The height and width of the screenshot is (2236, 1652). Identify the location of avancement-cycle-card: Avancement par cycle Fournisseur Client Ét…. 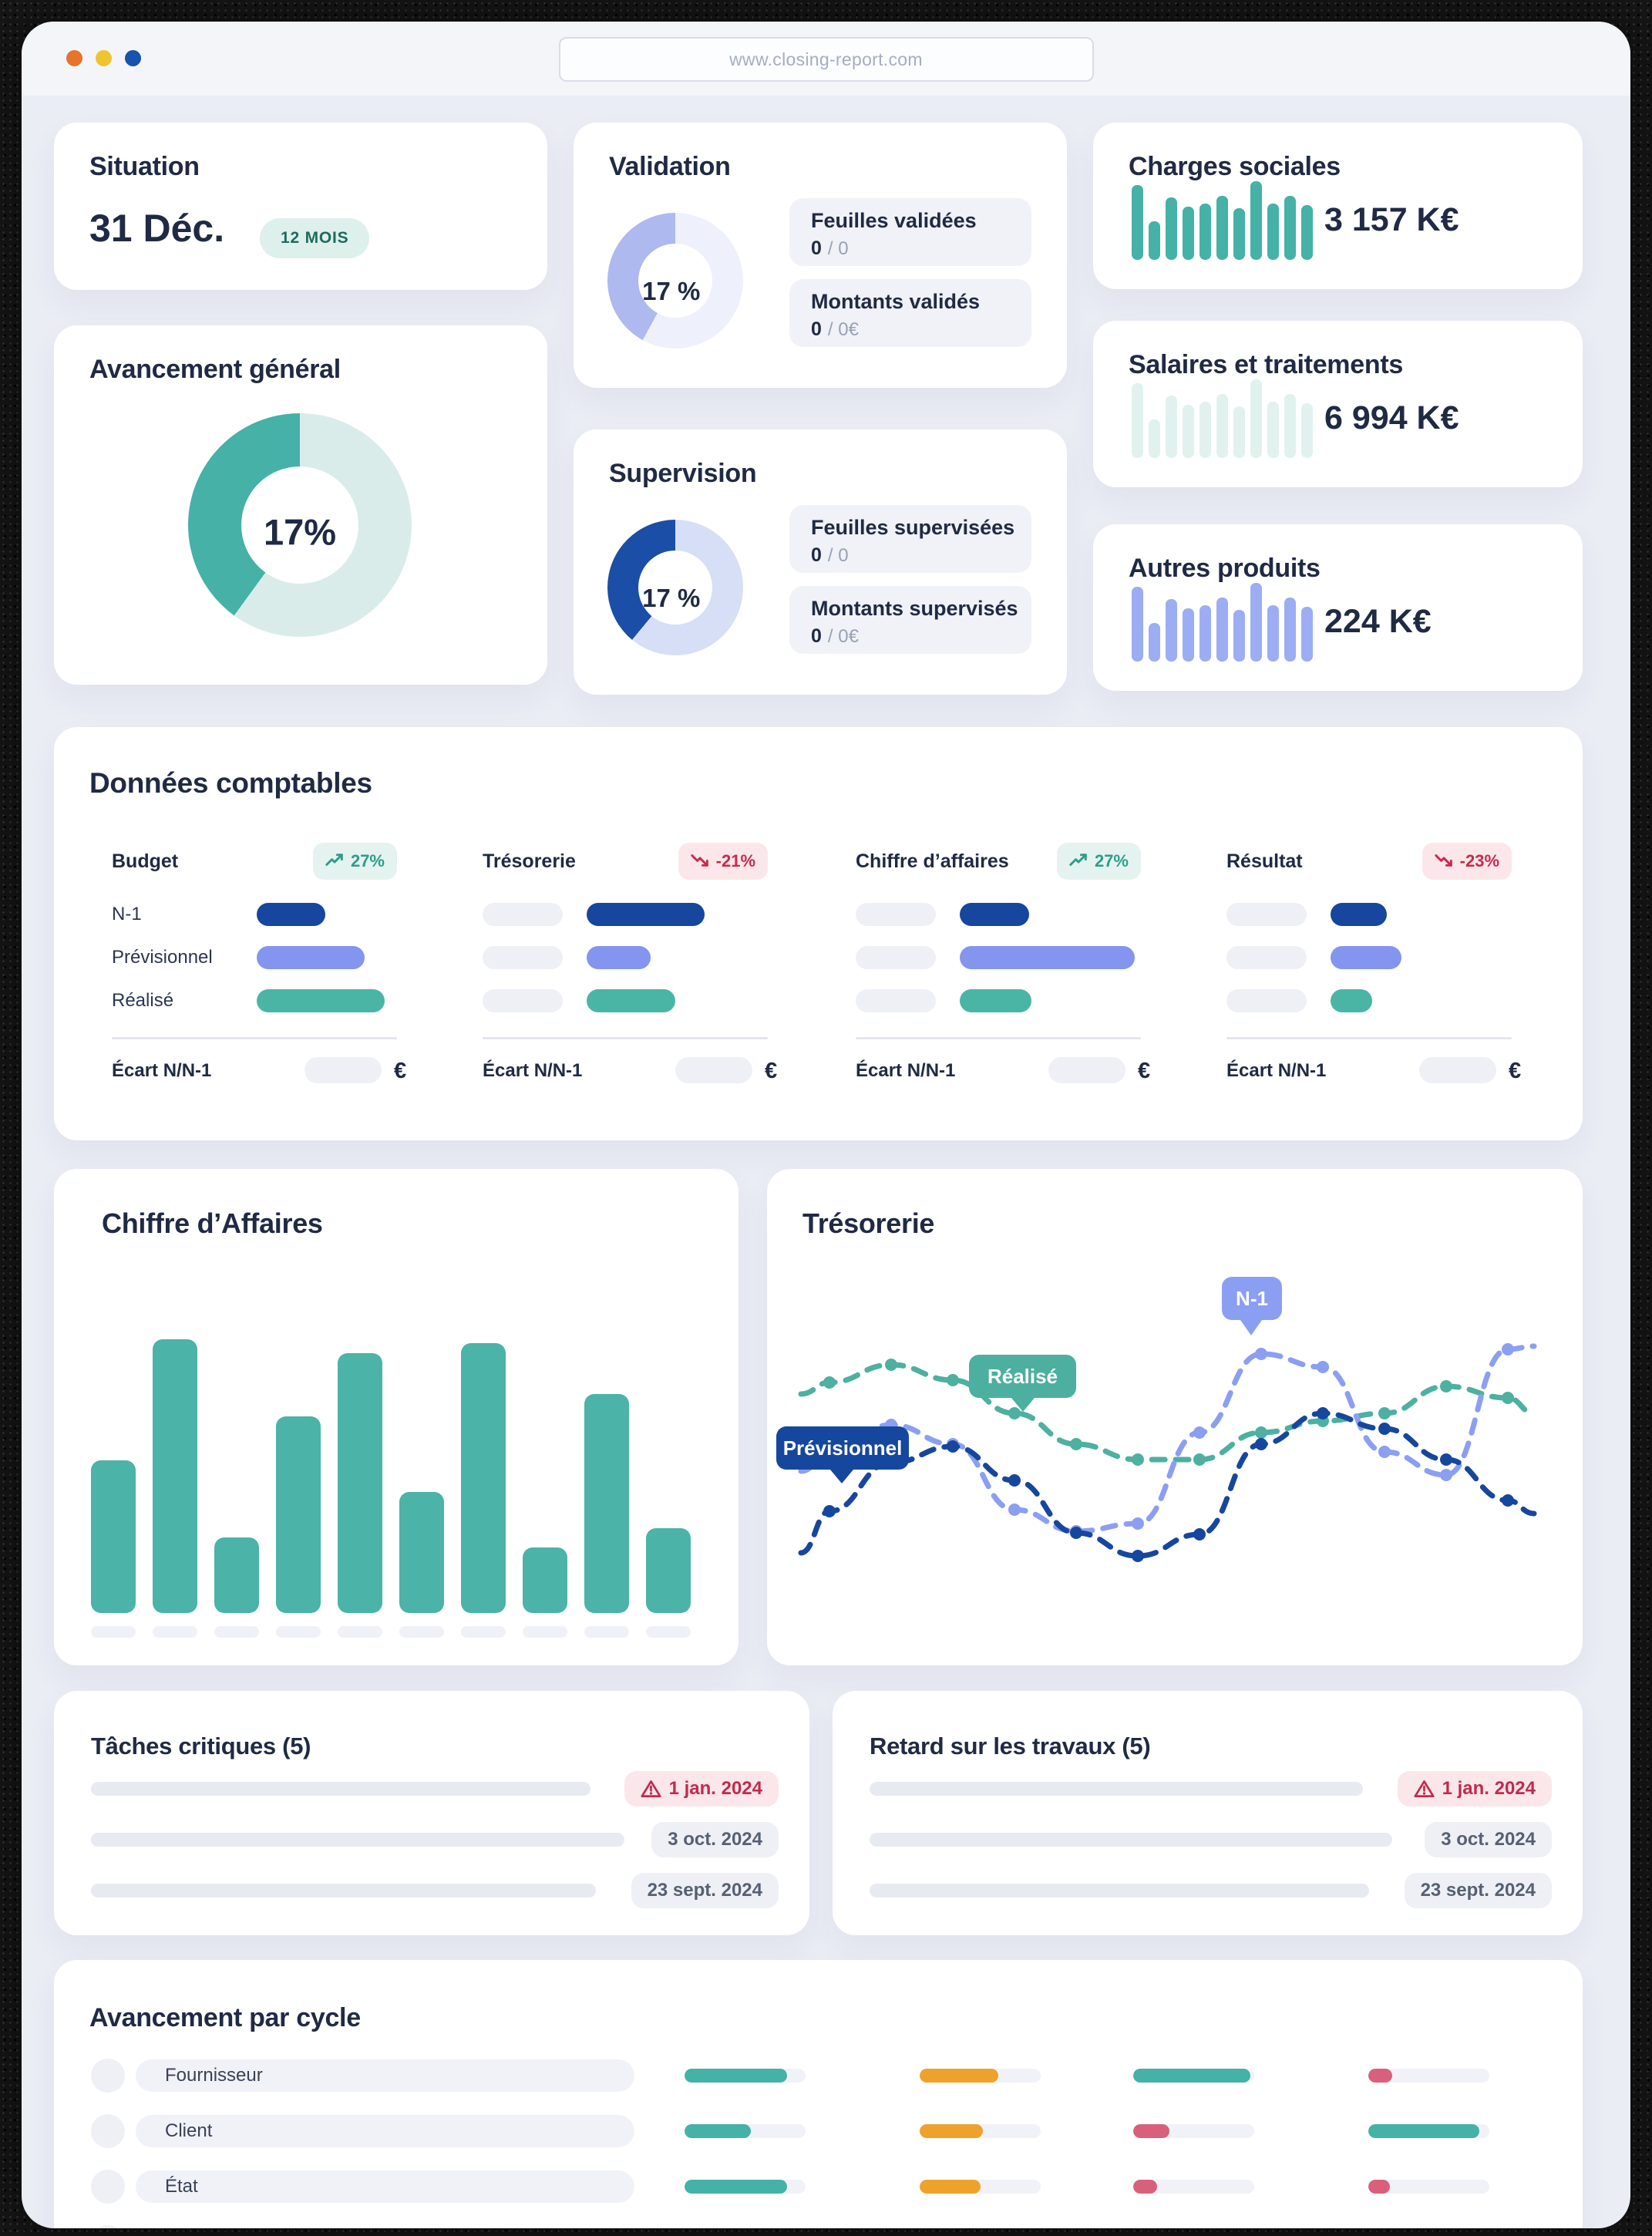
(818, 2094).